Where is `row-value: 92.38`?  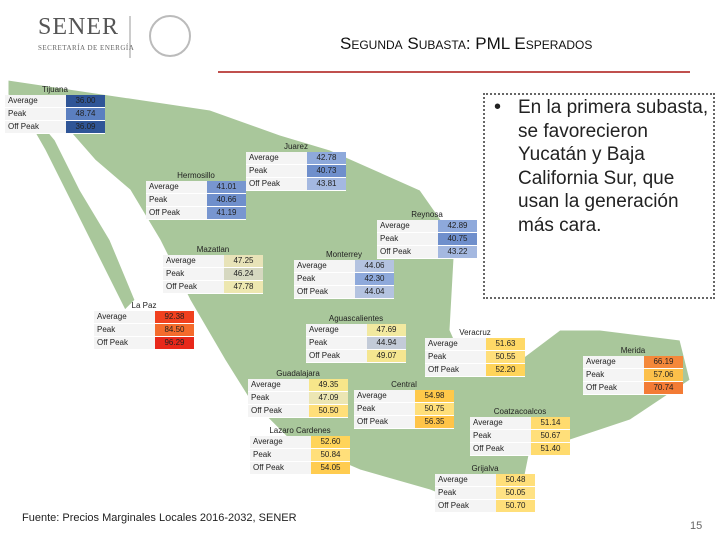
row-value: 92.38 is located at coordinates (174, 317).